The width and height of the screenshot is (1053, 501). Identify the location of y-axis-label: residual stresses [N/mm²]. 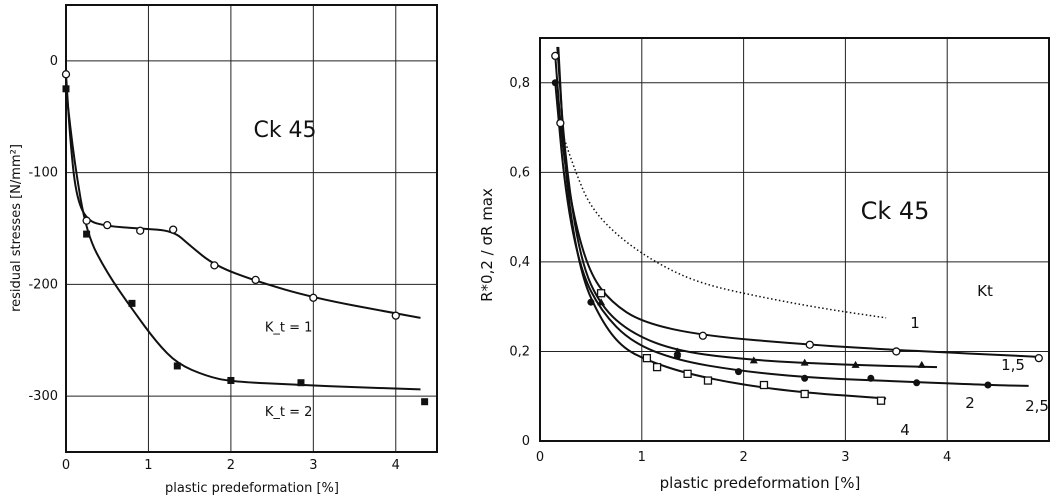
(16, 228).